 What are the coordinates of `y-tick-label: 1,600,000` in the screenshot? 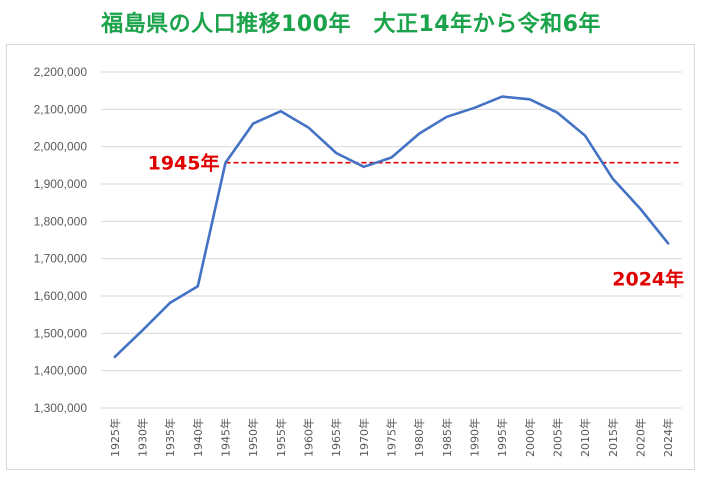 It's located at (61, 296).